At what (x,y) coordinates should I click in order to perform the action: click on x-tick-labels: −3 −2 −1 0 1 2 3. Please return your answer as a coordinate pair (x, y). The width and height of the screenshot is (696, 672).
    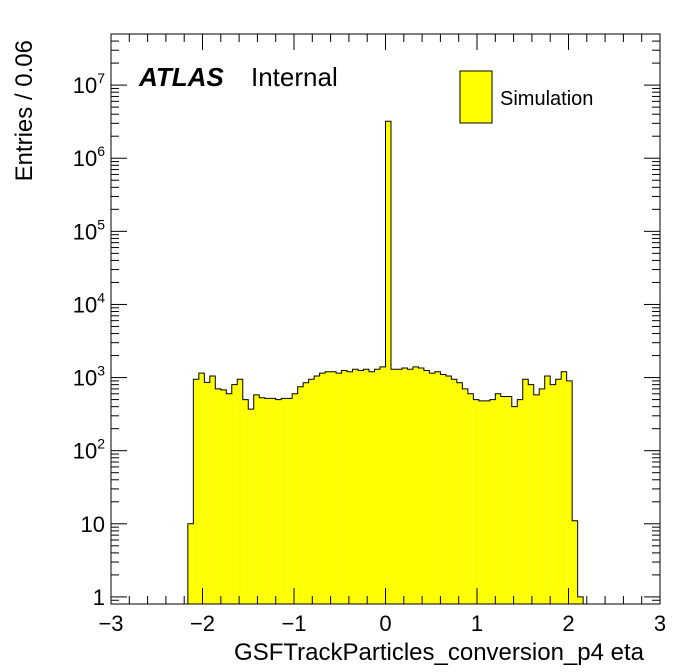
    Looking at the image, I should click on (382, 623).